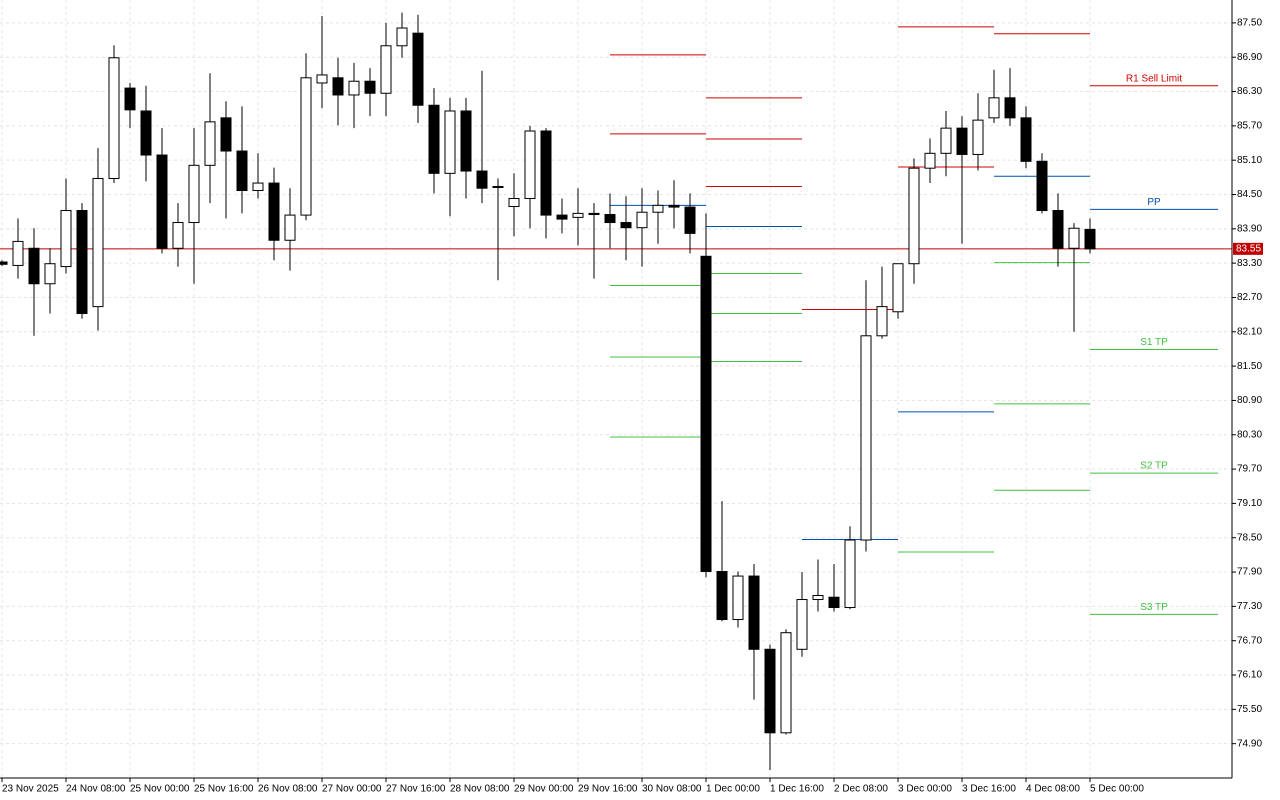  Describe the element at coordinates (1249, 743) in the screenshot. I see `y-tick-label: 74.90` at that location.